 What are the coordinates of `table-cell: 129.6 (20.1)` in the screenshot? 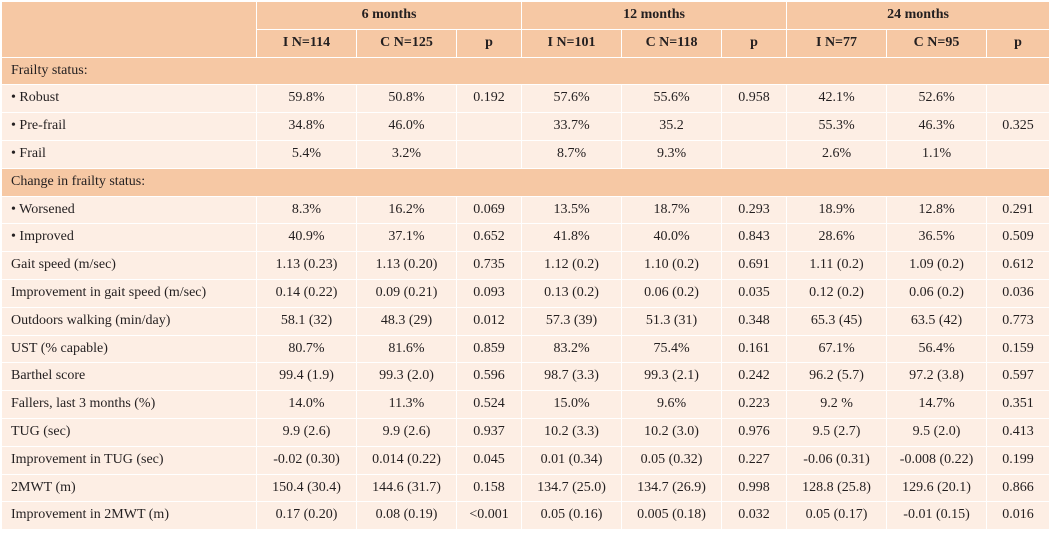 It's located at (937, 488).